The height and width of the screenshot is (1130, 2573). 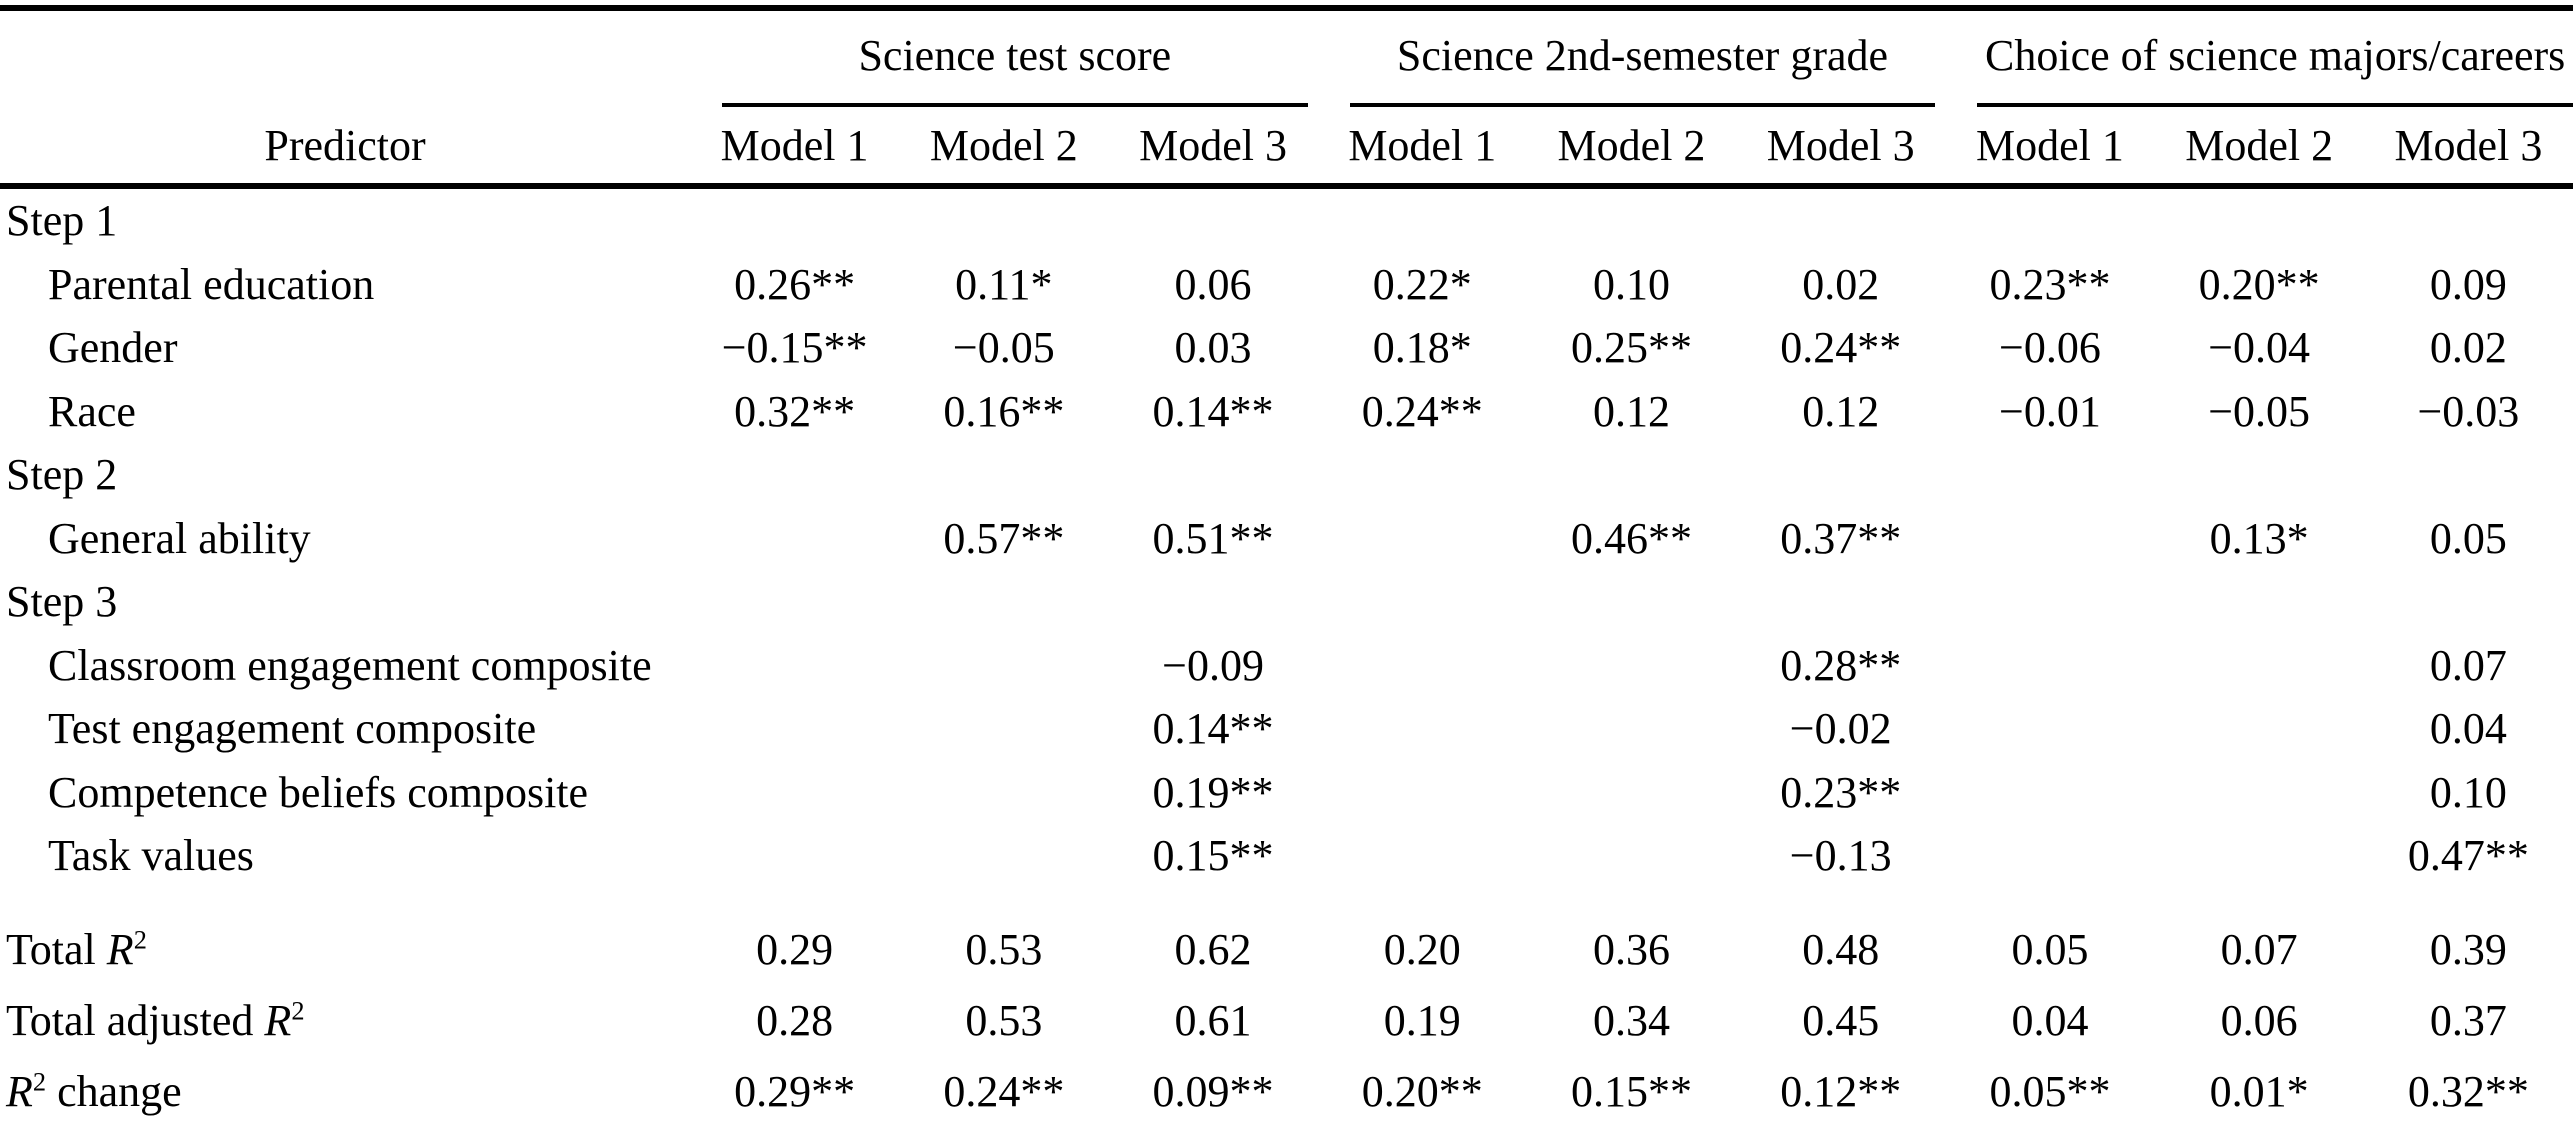 I want to click on value-cell: −0.06, so click(x=2050, y=348).